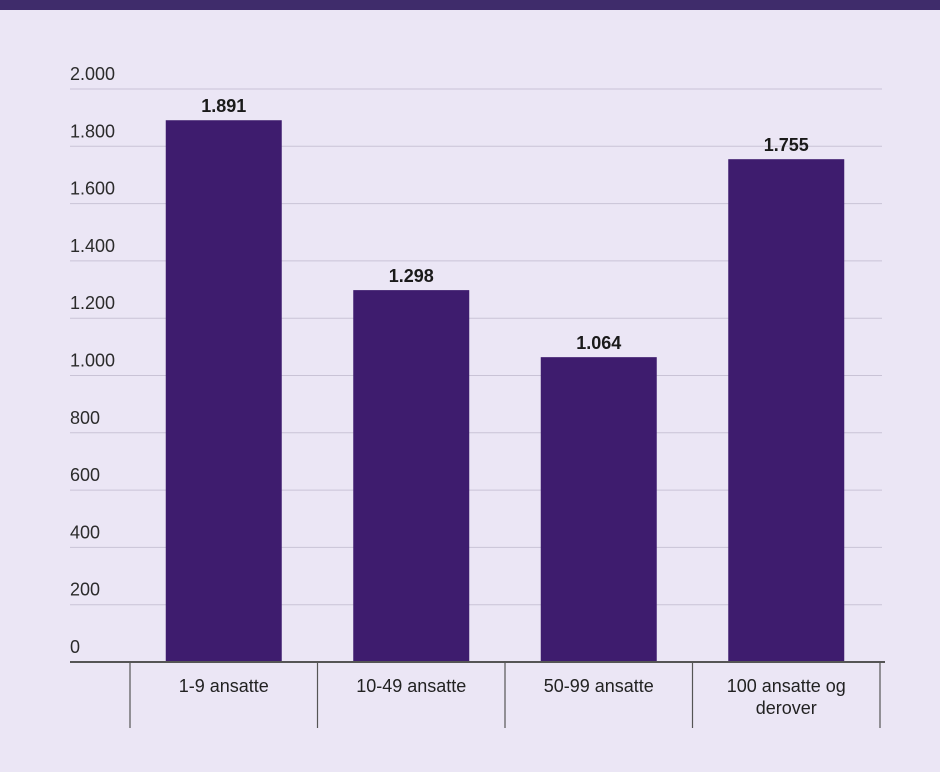 This screenshot has width=942, height=772. I want to click on x-tick-label: 50-99 ansatte, so click(599, 686).